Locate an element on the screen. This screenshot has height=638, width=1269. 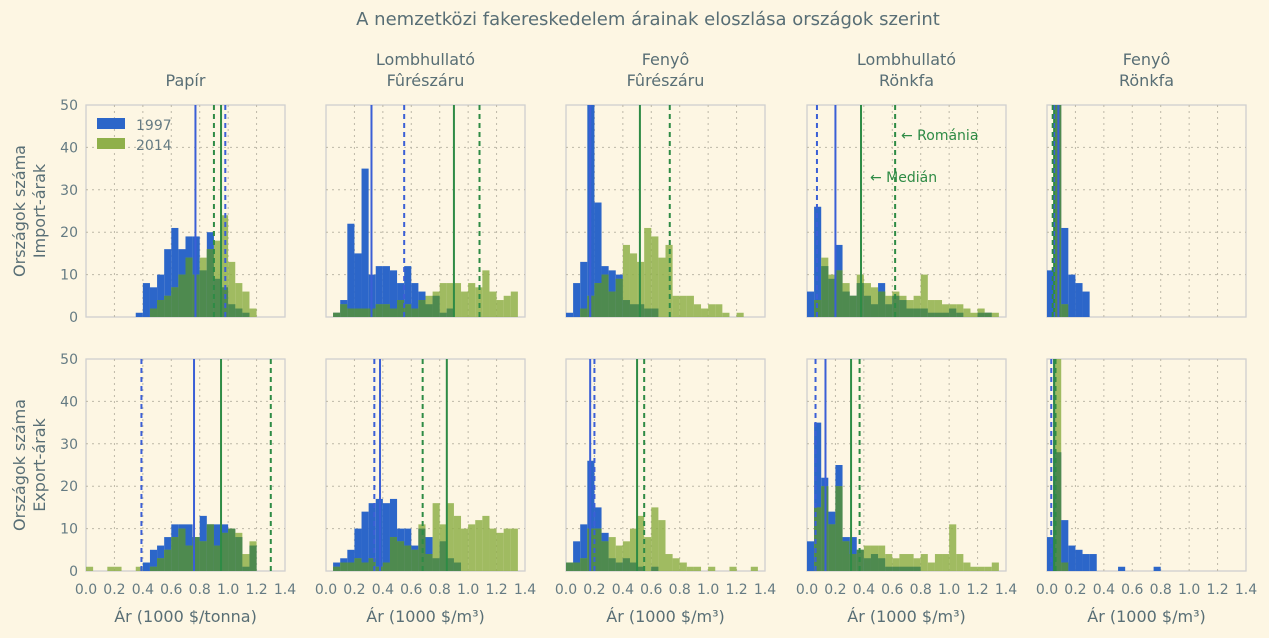
x-tick-label: 1.0 is located at coordinates (708, 590).